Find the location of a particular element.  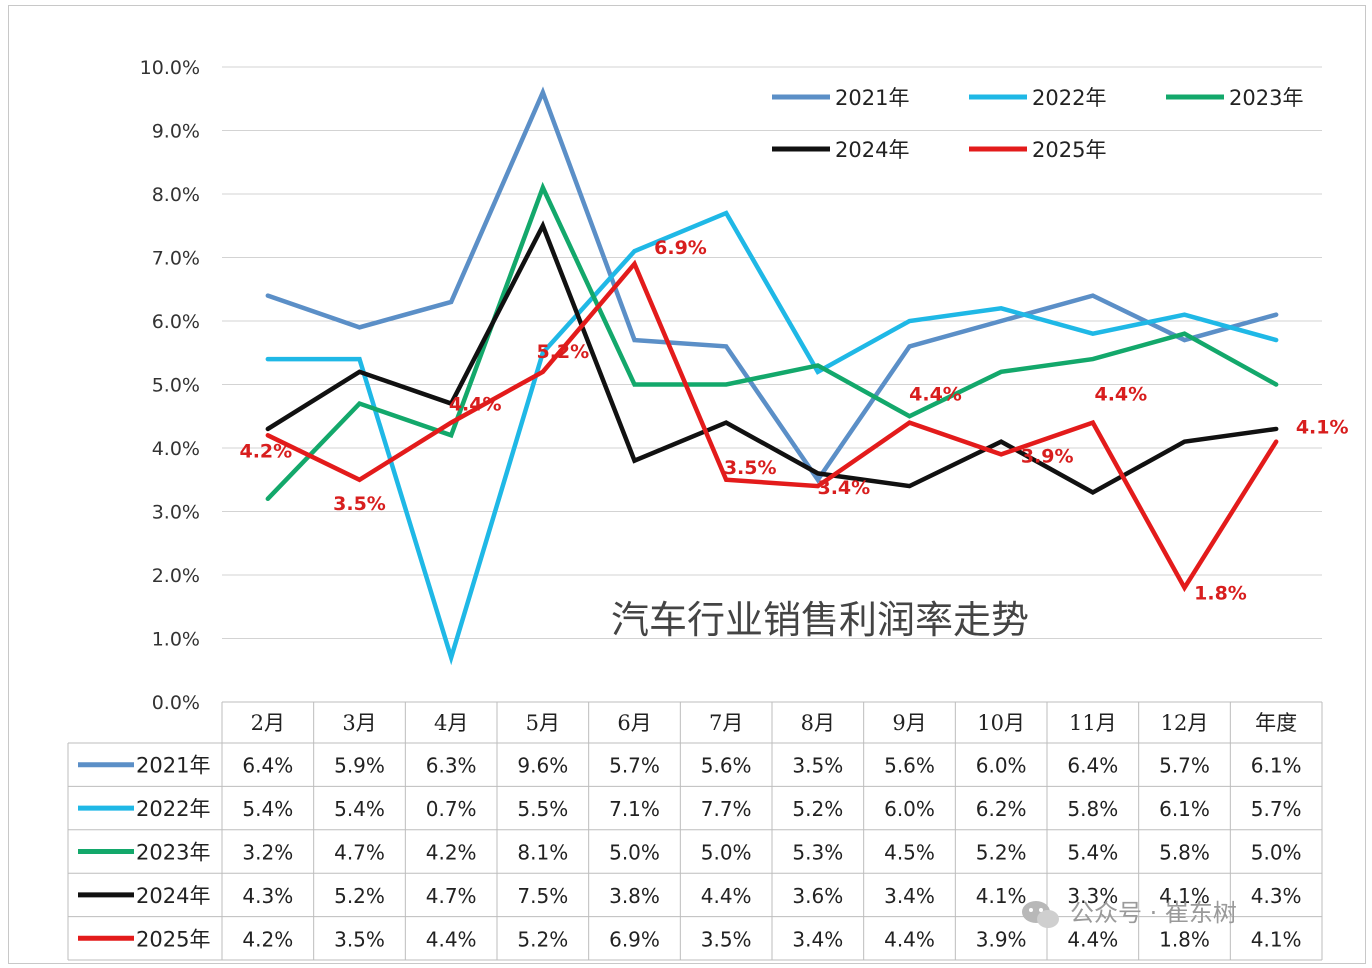

table-cell: 4.4% is located at coordinates (1092, 939).